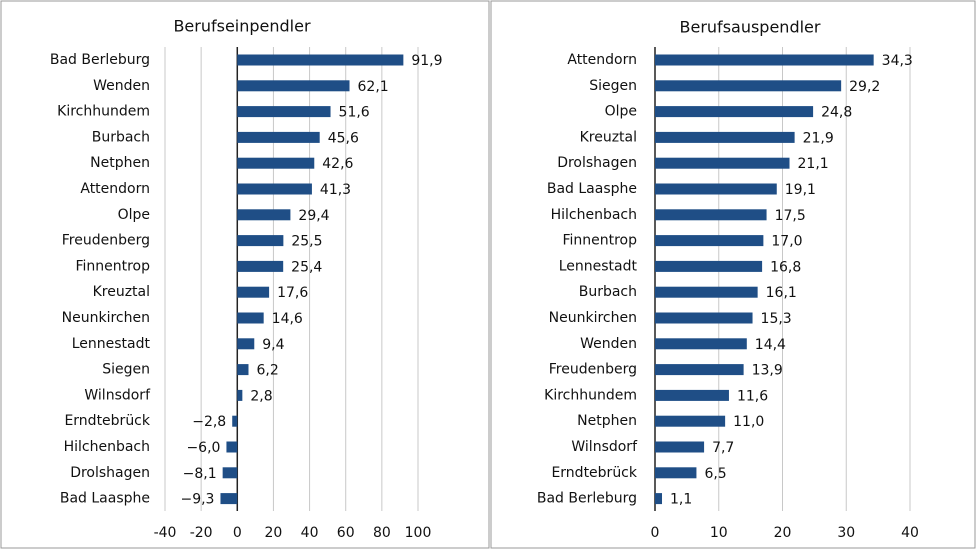 The image size is (976, 549). What do you see at coordinates (785, 267) in the screenshot?
I see `data-label: 16,8` at bounding box center [785, 267].